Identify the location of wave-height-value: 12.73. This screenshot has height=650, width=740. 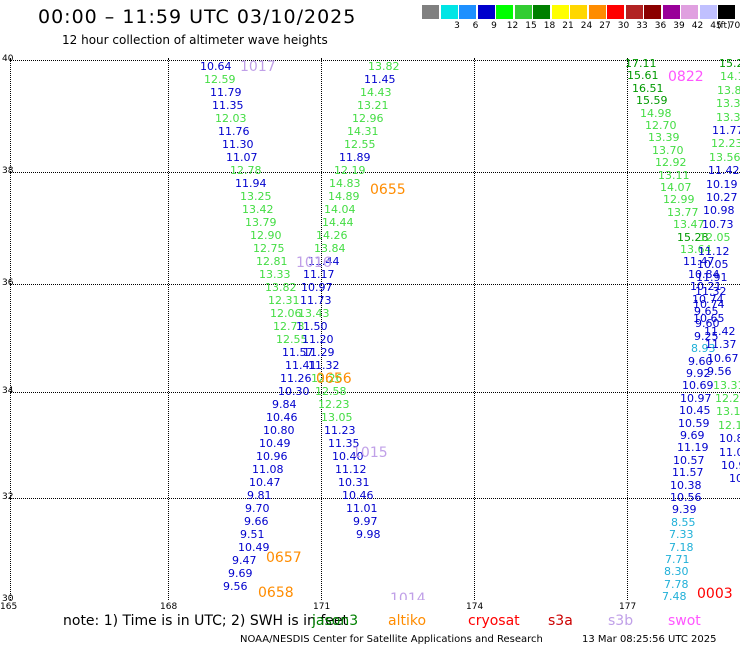
(289, 326).